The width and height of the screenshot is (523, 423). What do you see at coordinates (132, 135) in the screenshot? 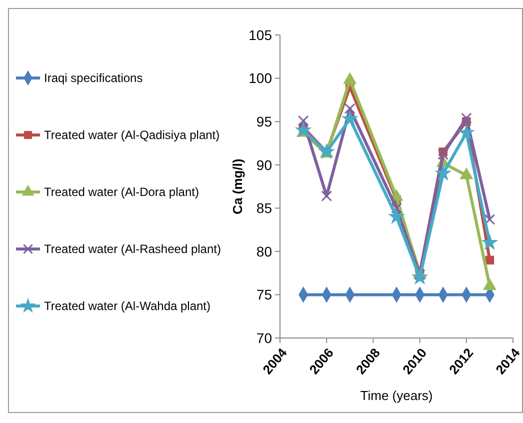
I see `legend-label: Treated water (Al-Qadisiya plant)` at bounding box center [132, 135].